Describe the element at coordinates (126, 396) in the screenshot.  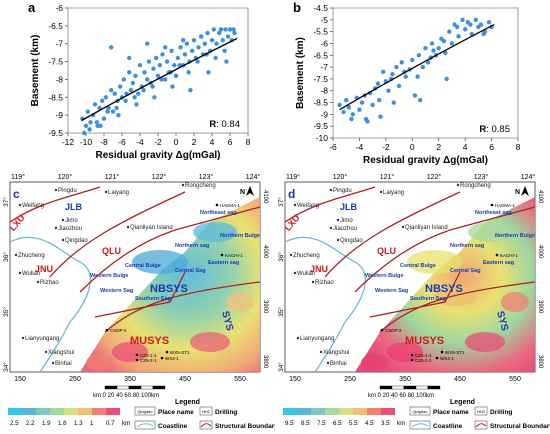
I see `scale-label: km 0 20 40 60 80 100km` at that location.